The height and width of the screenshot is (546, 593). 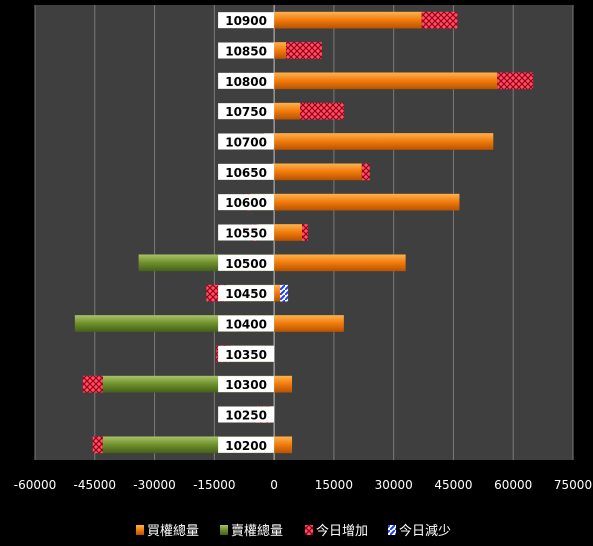 I want to click on legend-label-call-total: 買權總量, so click(x=173, y=531).